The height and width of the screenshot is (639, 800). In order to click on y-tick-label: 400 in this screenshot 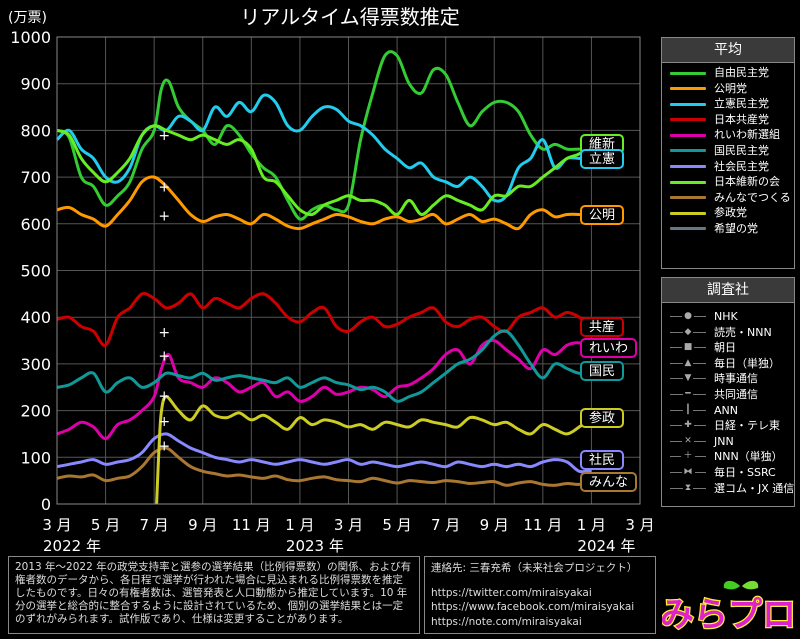, I will do `click(35, 317)`.